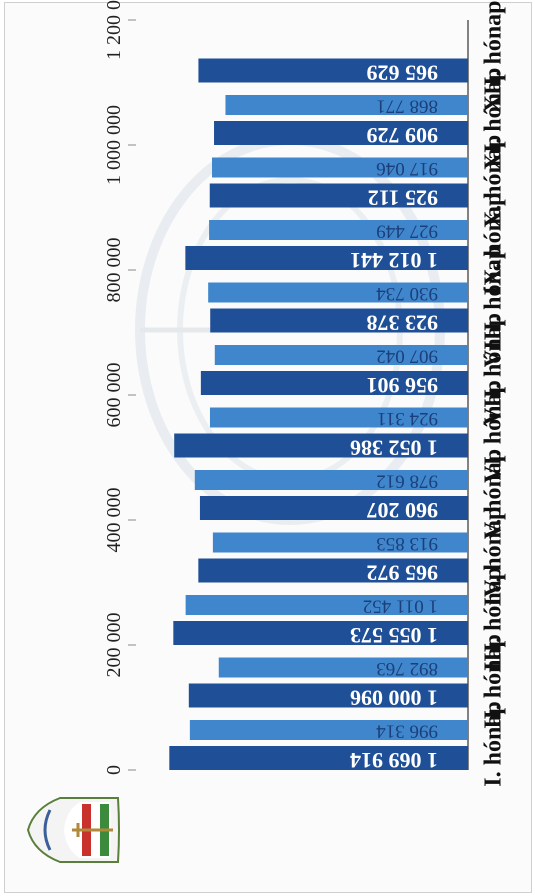 The height and width of the screenshot is (896, 535). Describe the element at coordinates (394, 447) in the screenshot. I see `value-label-dark-6: 1 052 386` at that location.